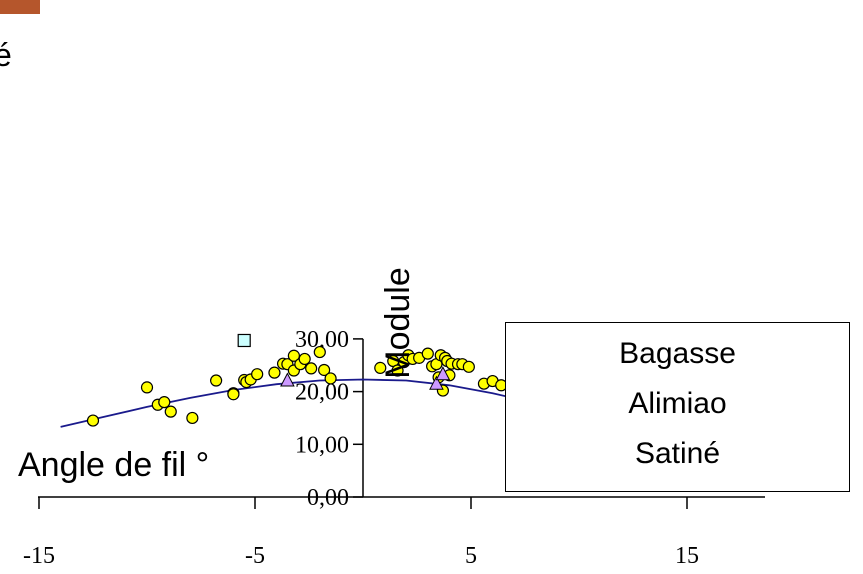 The image size is (863, 574). Describe the element at coordinates (322, 445) in the screenshot. I see `y-tick-label: 10,00` at that location.